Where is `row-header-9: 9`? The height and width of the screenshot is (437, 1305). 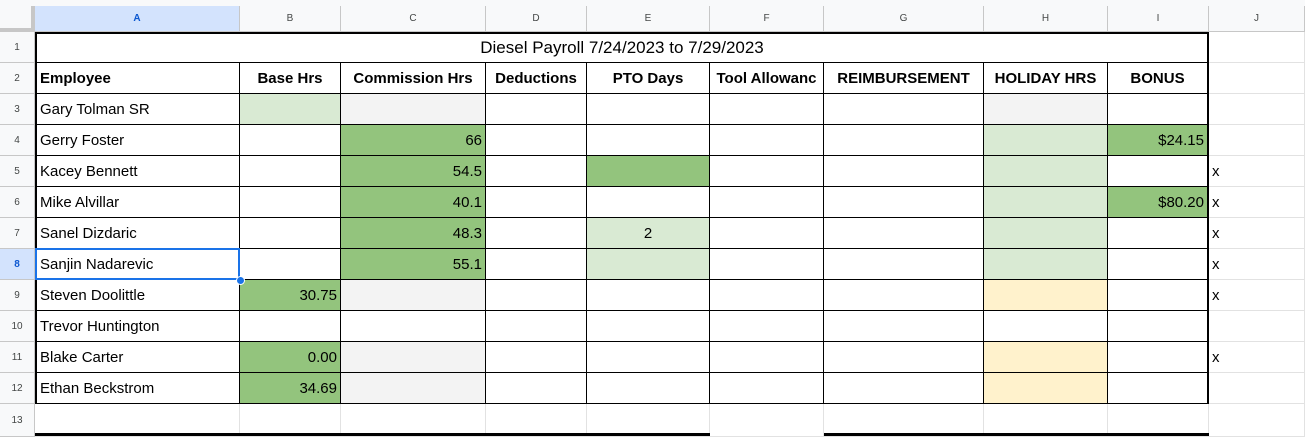
row-header-9: 9 is located at coordinates (17, 295).